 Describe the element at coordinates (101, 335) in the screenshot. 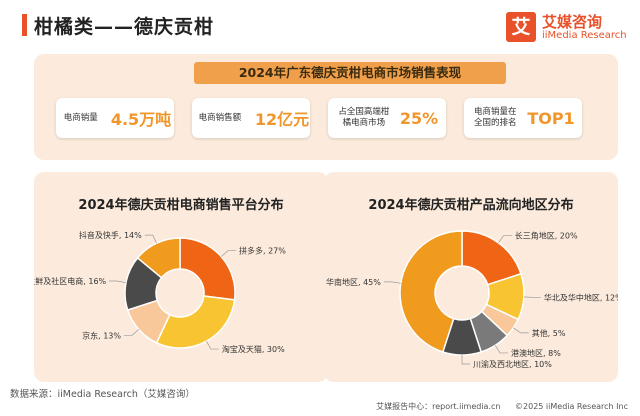

I see `slice-label-2: 京东, 13%` at that location.